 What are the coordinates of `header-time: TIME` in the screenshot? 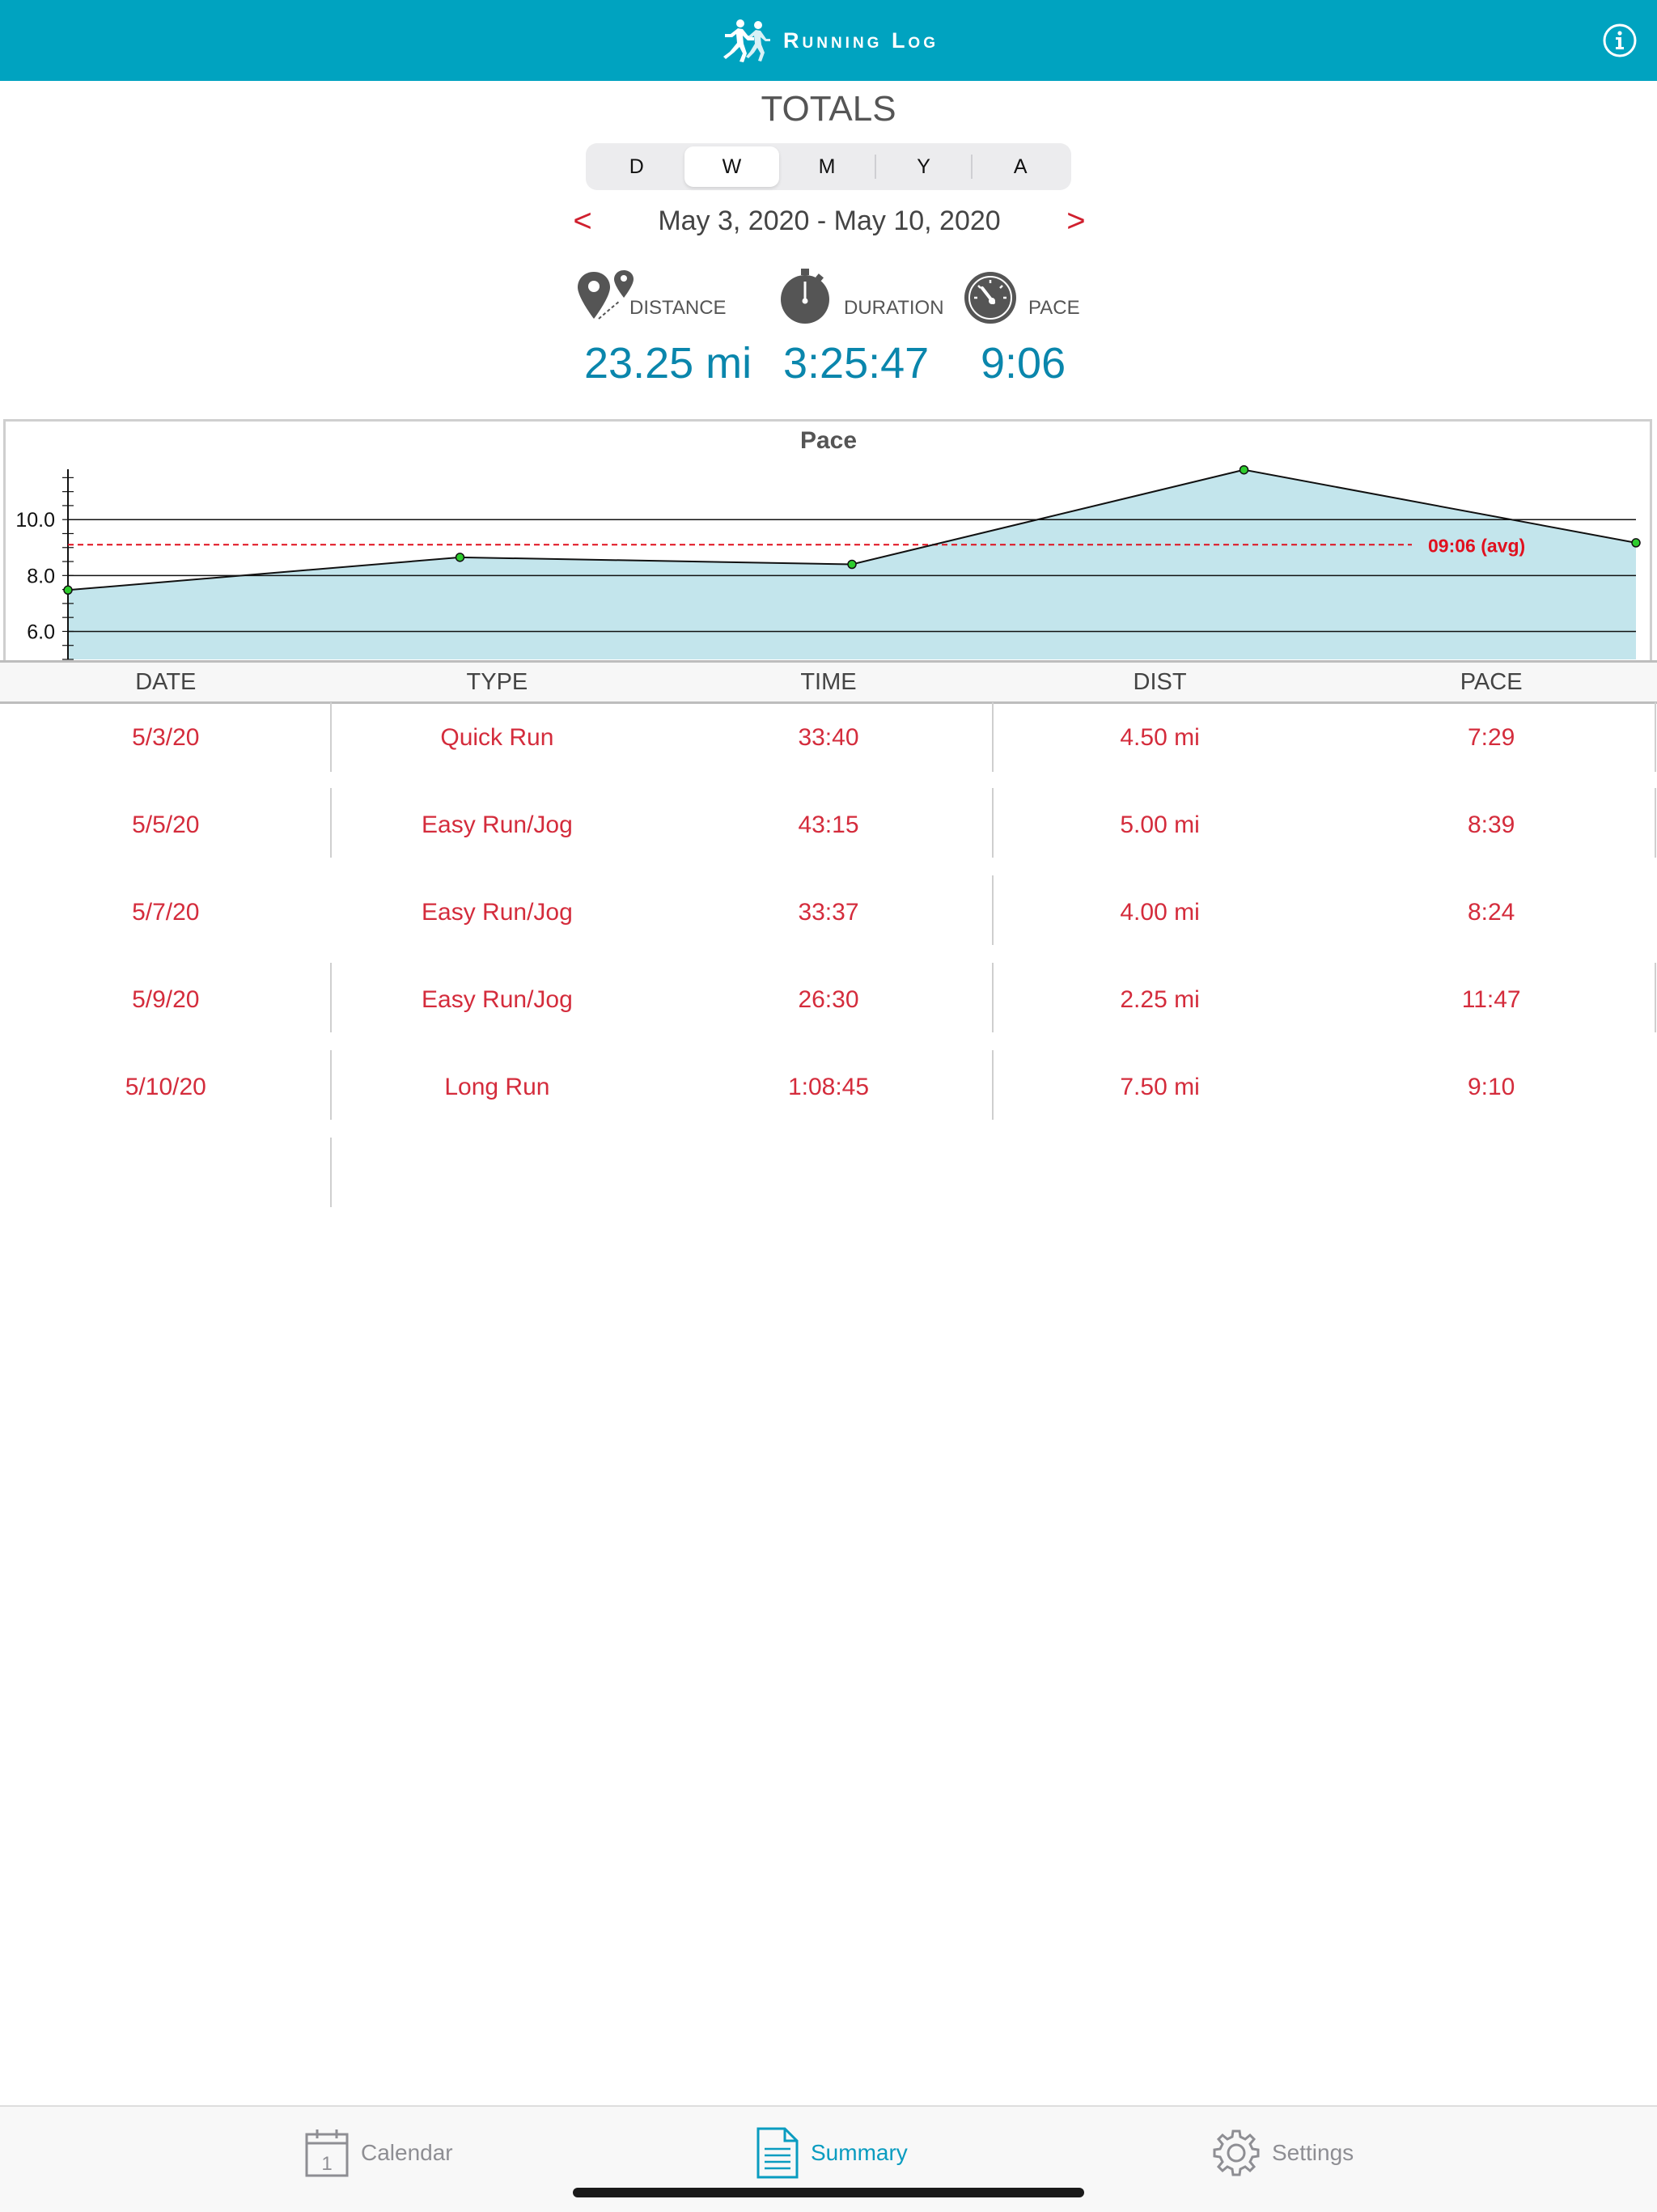 It's located at (828, 682).